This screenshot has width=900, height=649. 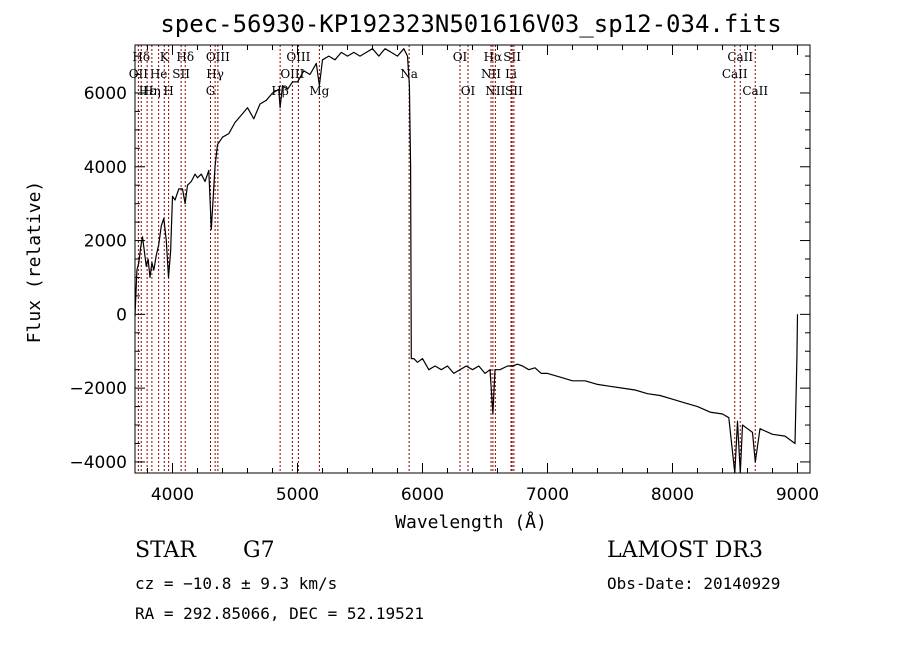 What do you see at coordinates (121, 315) in the screenshot?
I see `y-tick-label: 0` at bounding box center [121, 315].